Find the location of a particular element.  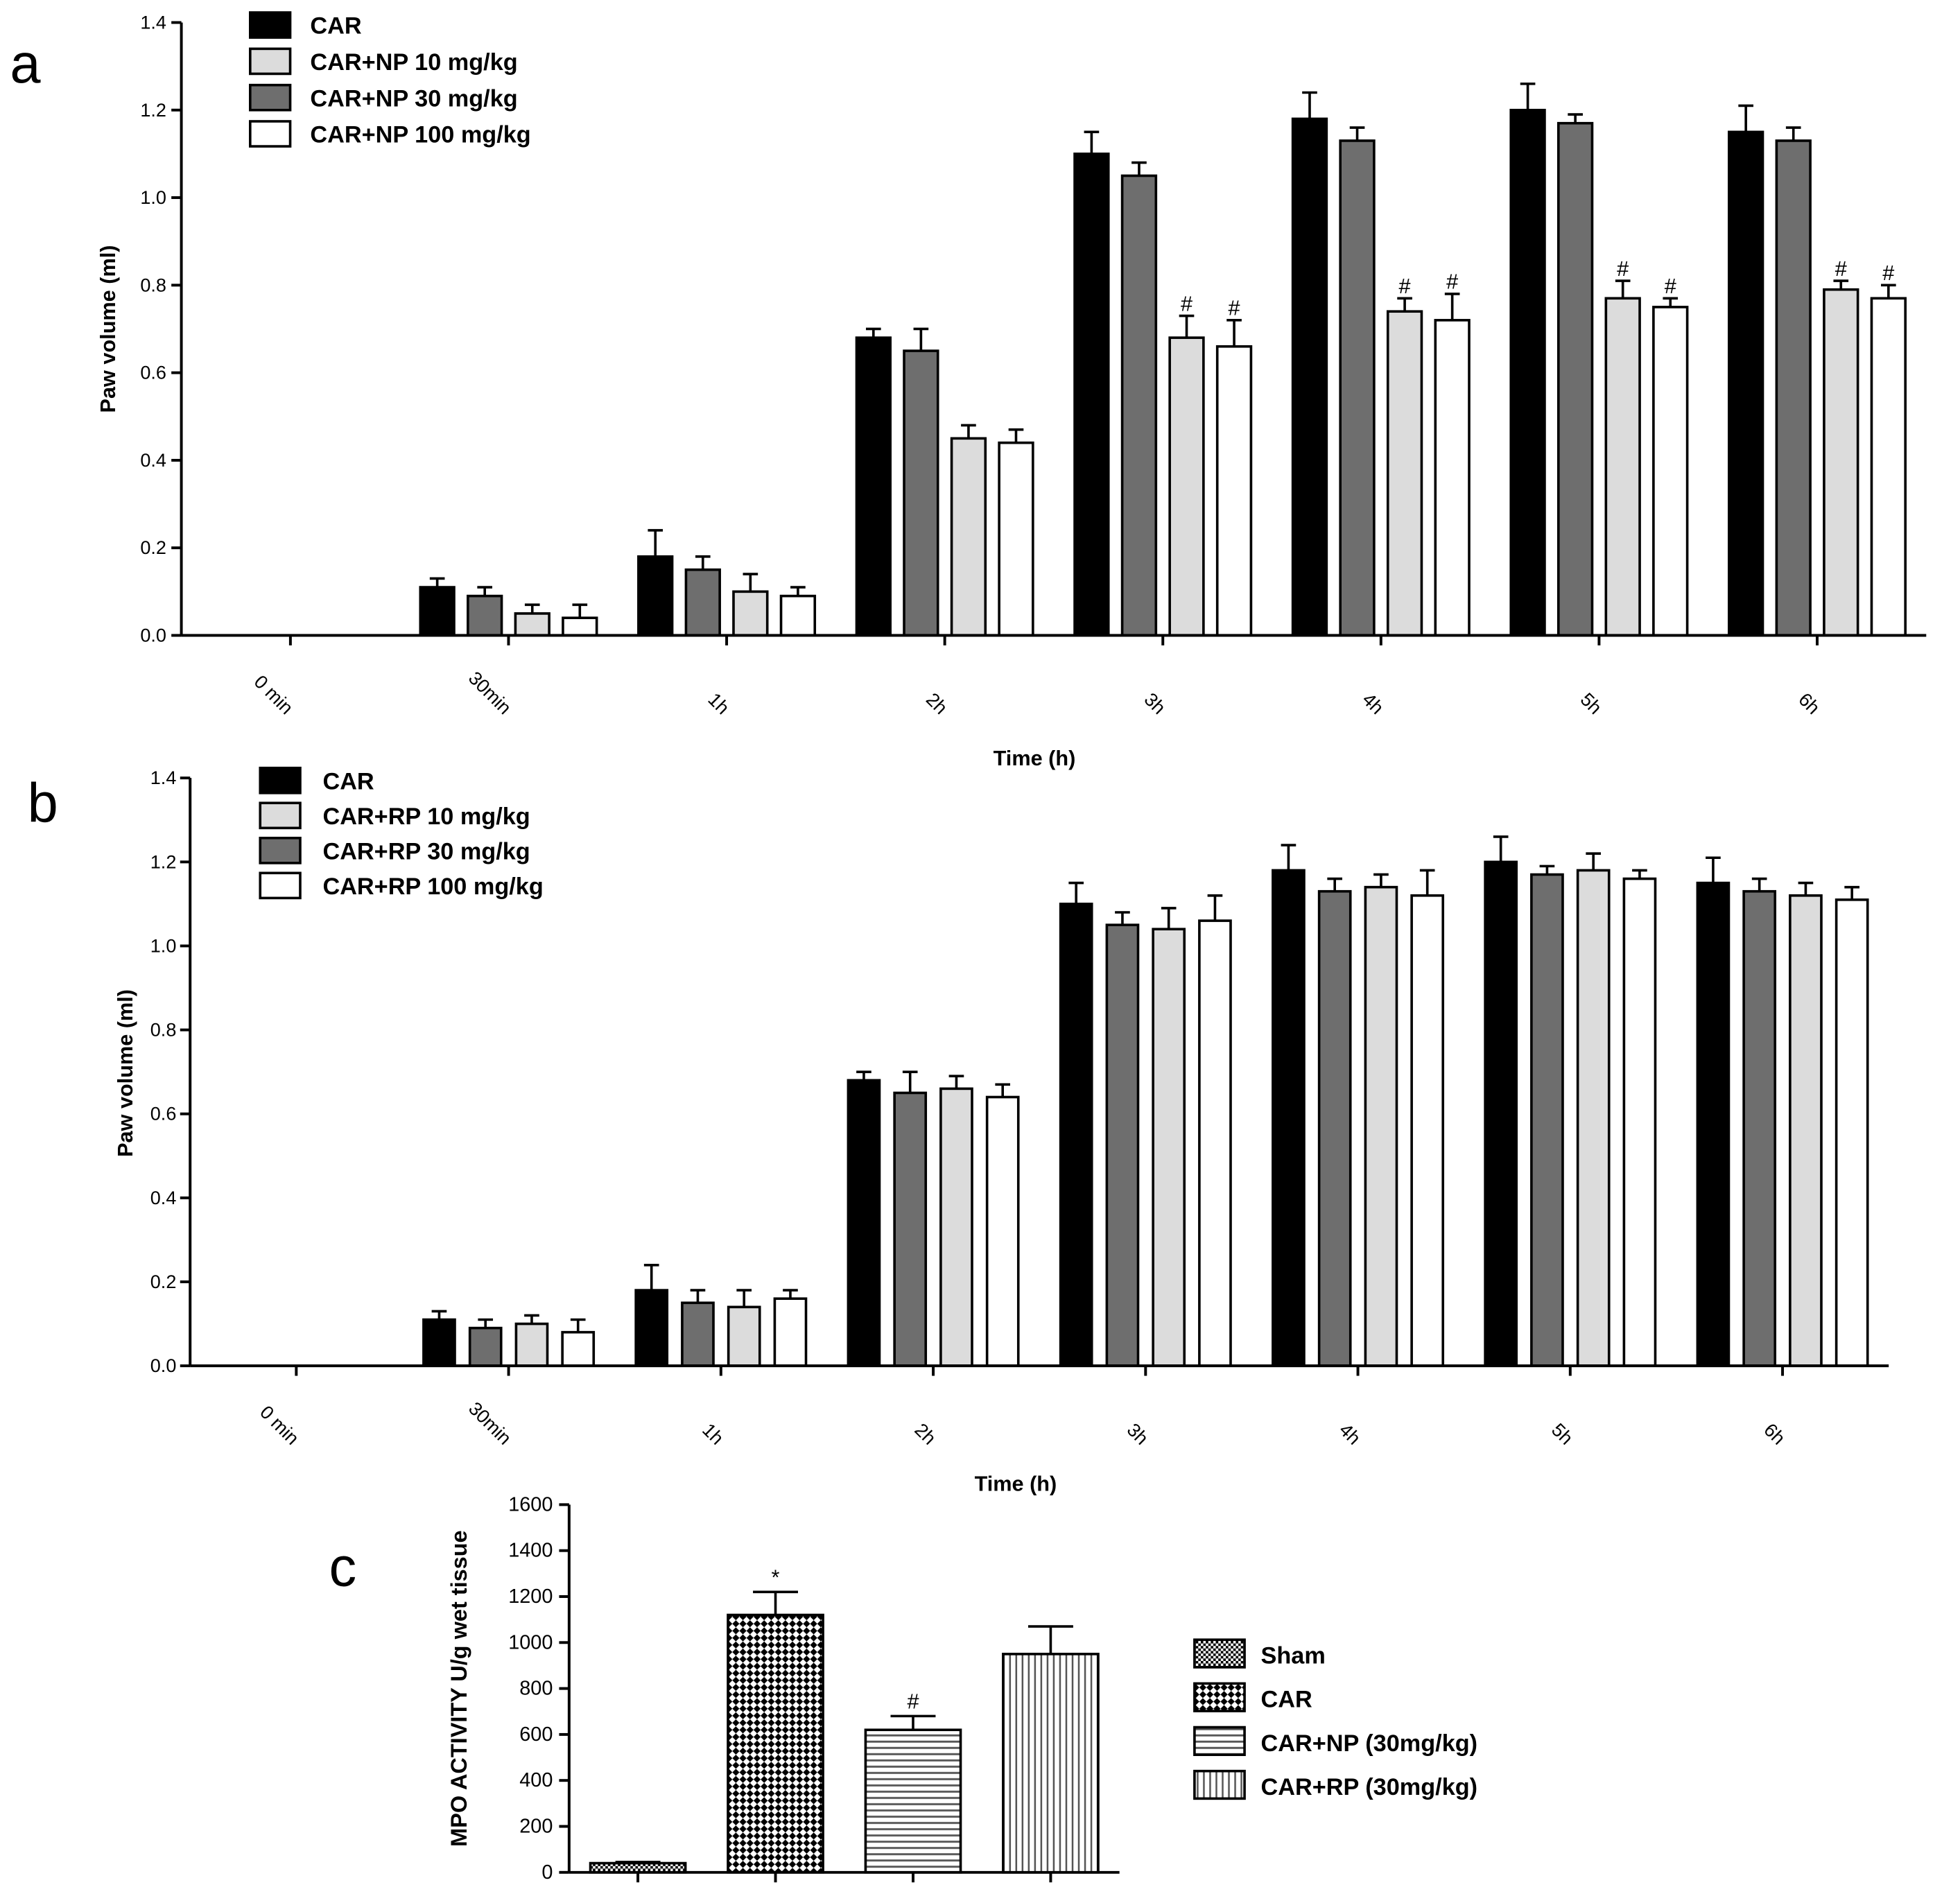

x-tick-label: 1h is located at coordinates (718, 703).